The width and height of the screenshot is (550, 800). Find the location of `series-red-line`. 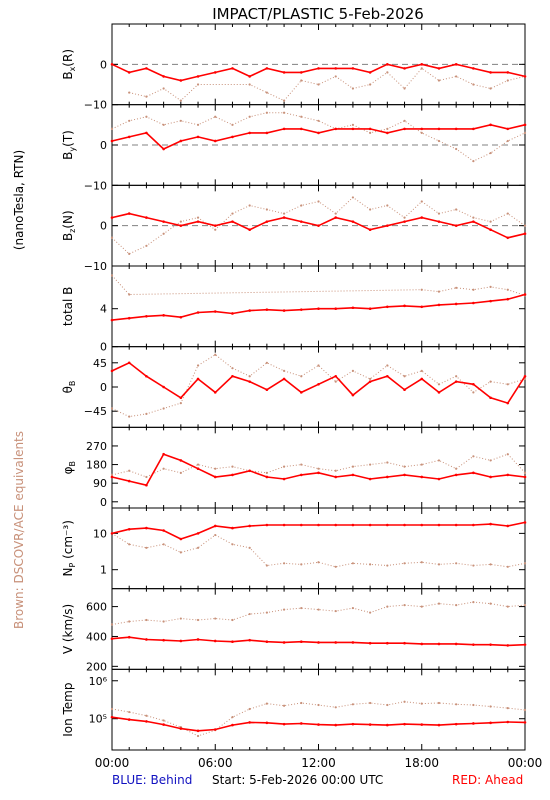

series-red-line is located at coordinates (318, 383).